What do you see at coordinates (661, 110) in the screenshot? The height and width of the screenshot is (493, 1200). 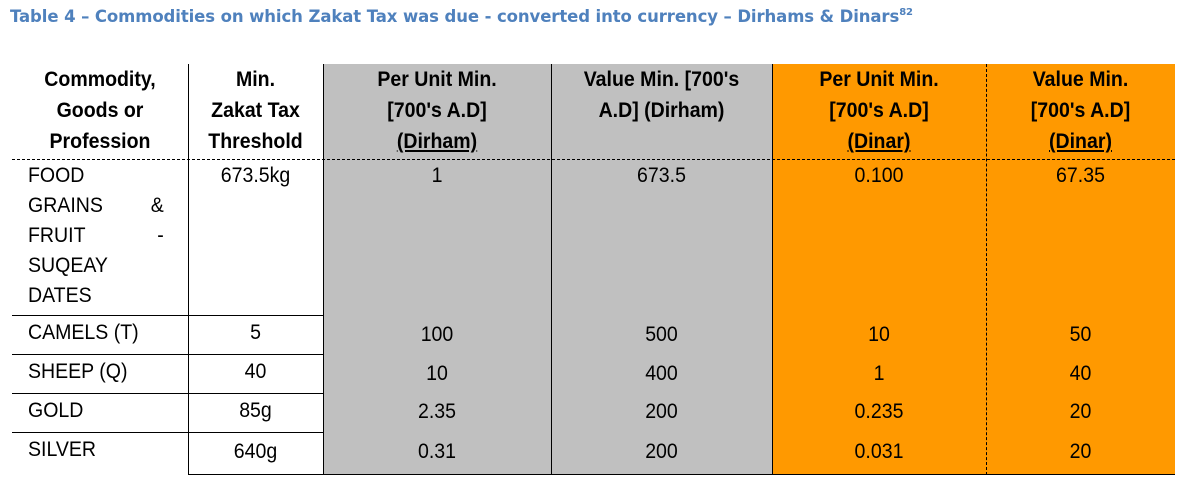 I see `header-dirham-value-line2: A.D] (Dirham)` at bounding box center [661, 110].